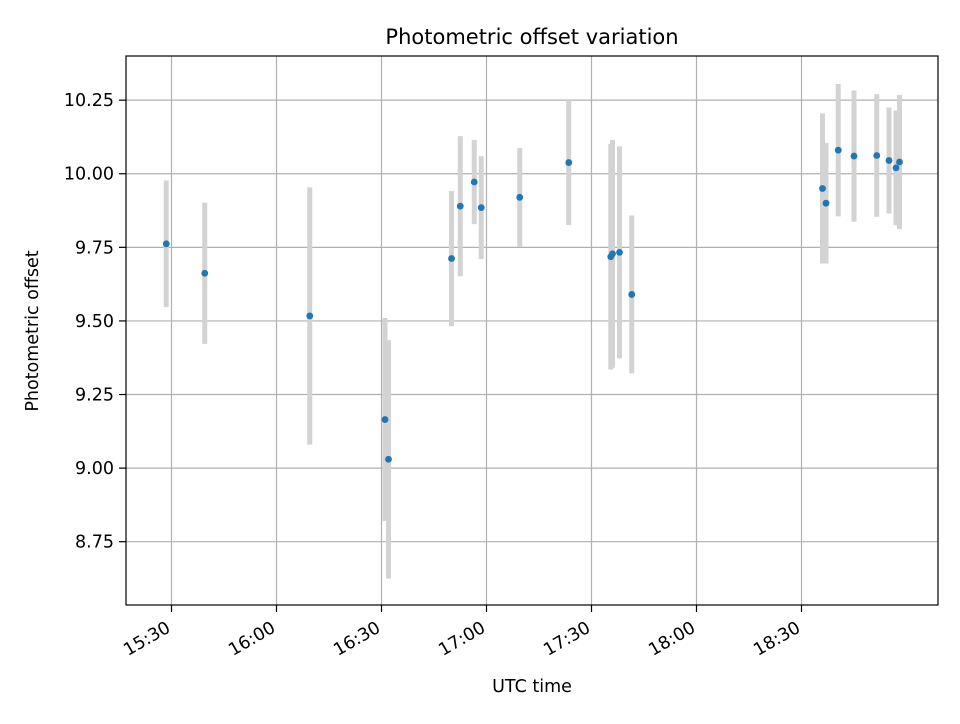 The image size is (960, 724). Describe the element at coordinates (94, 469) in the screenshot. I see `y-tick-label: 9.00` at that location.